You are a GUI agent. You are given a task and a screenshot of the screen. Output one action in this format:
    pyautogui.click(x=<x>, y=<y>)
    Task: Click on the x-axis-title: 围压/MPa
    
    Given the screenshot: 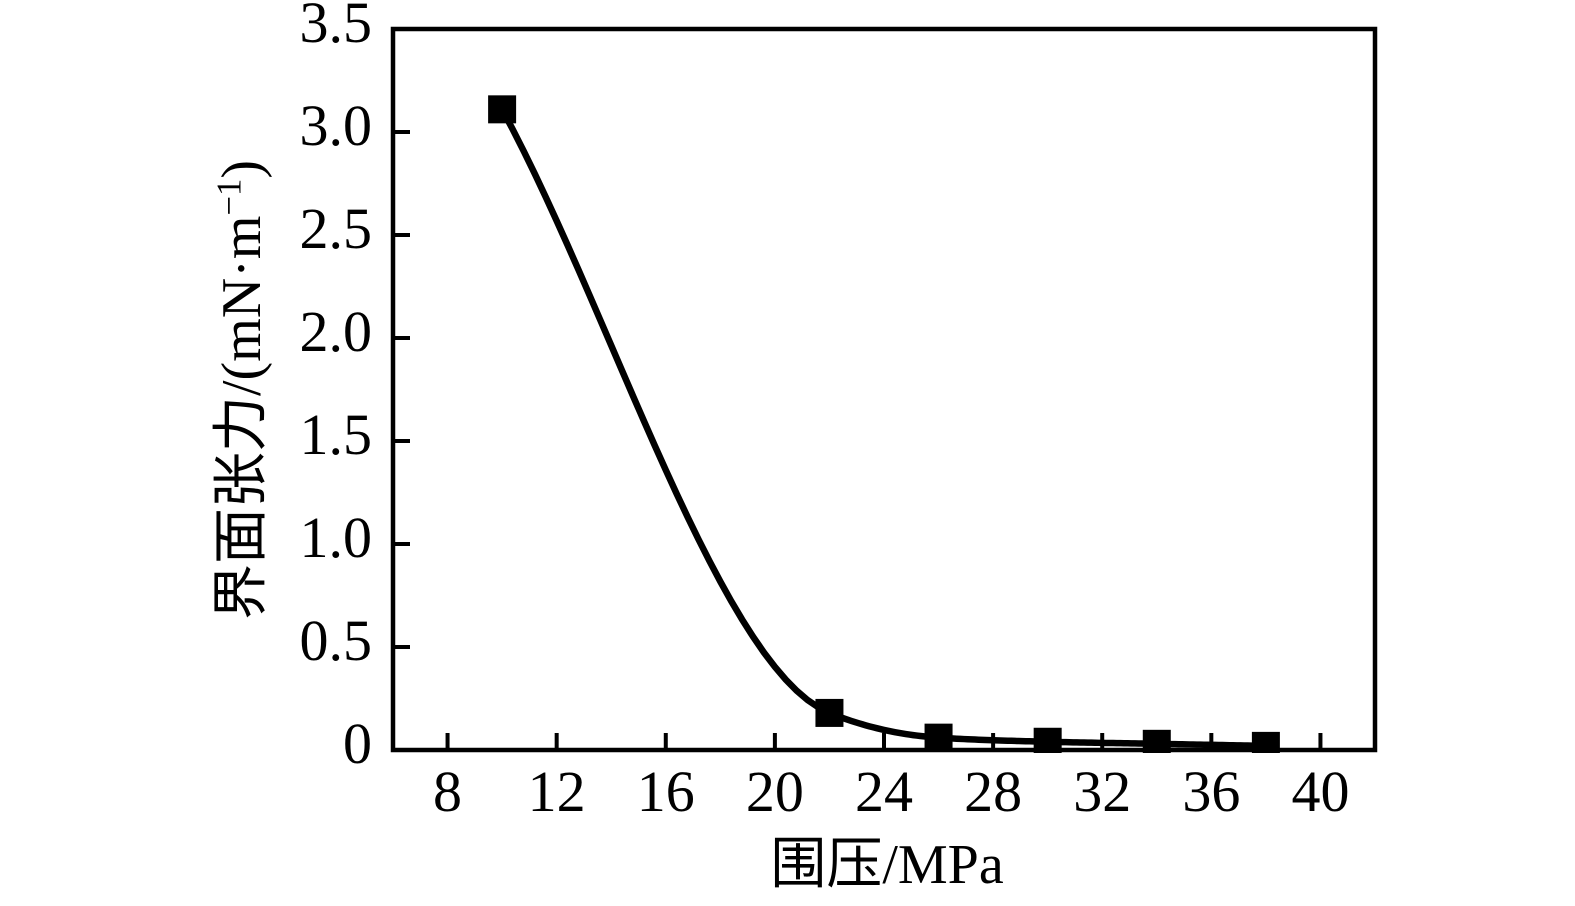 What is the action you would take?
    pyautogui.click(x=887, y=865)
    